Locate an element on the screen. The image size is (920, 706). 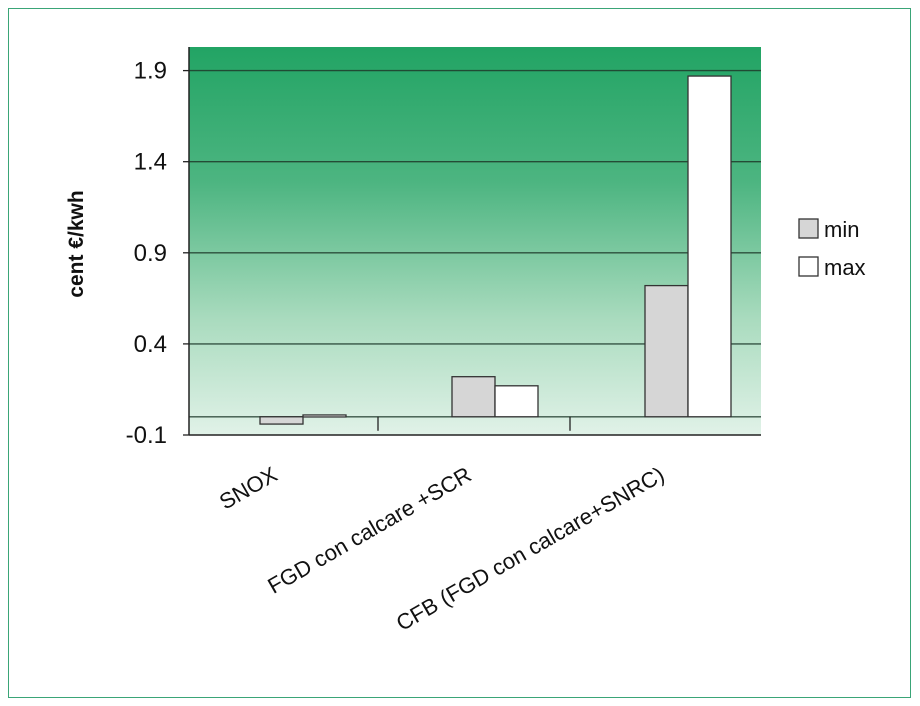
y-tick-label: 0.9 is located at coordinates (150, 253).